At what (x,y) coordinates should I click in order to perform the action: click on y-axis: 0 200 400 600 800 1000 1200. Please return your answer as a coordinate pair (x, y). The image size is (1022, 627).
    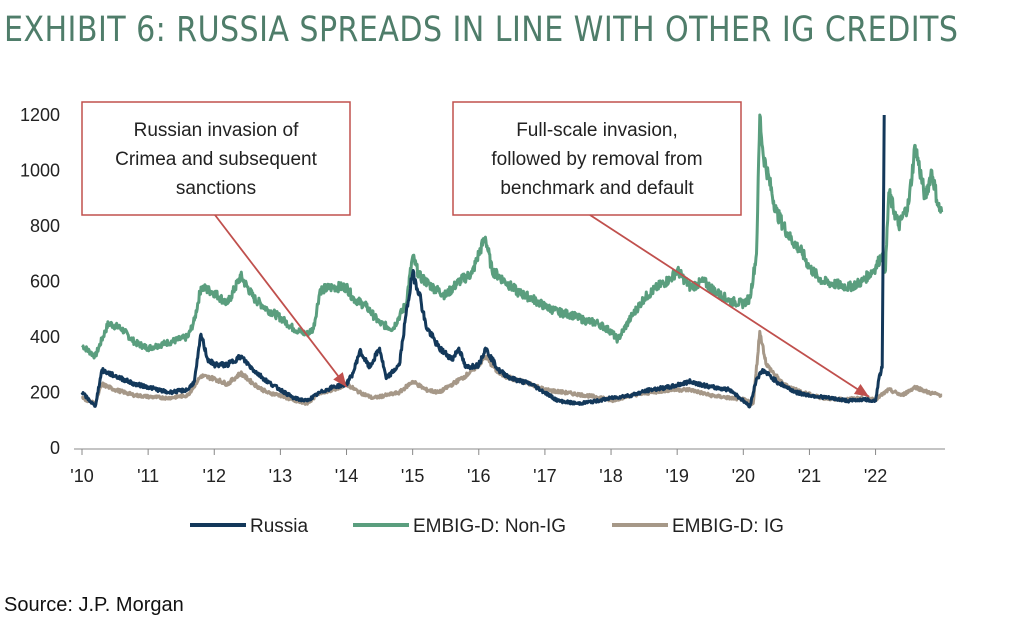
    Looking at the image, I should click on (40, 281).